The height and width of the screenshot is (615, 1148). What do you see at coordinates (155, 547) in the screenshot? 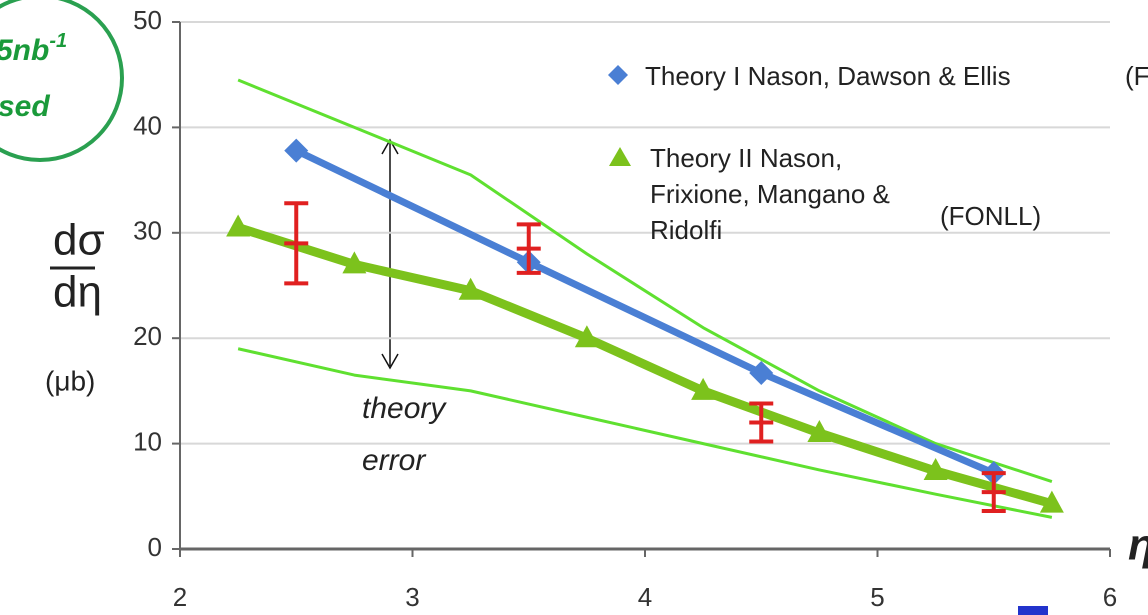
I see `y-tick-label: 0` at bounding box center [155, 547].